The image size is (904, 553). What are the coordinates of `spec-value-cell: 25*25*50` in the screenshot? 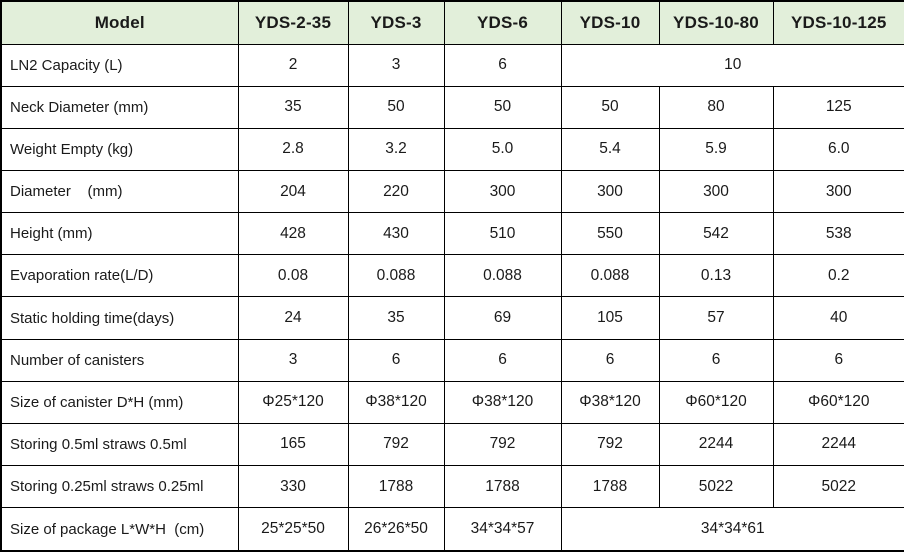 It's located at (293, 529).